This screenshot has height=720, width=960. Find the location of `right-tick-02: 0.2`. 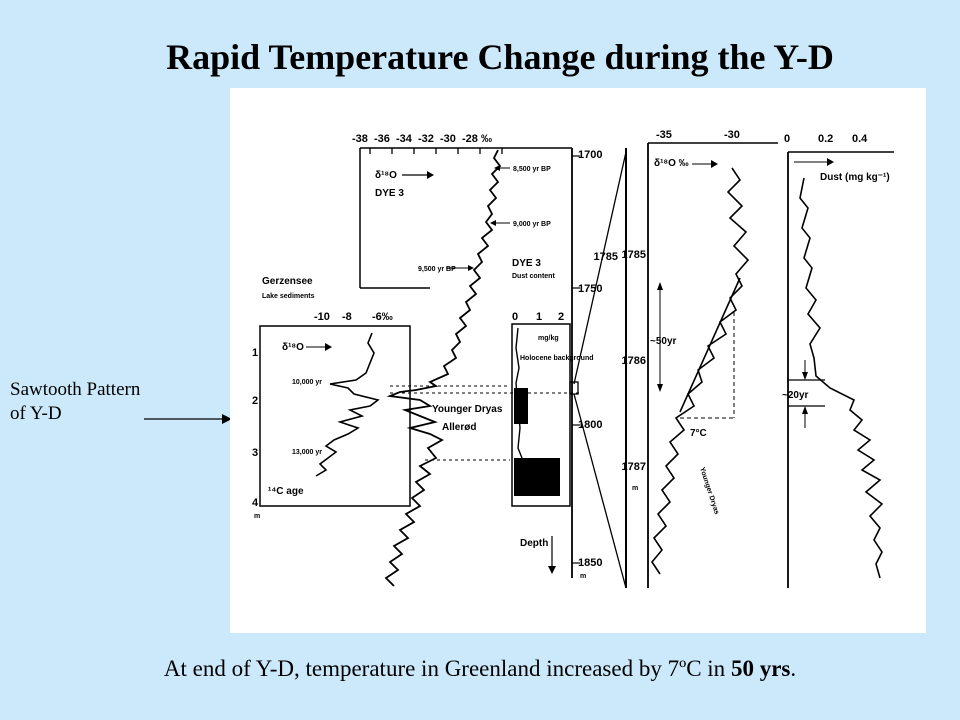

right-tick-02: 0.2 is located at coordinates (825, 139).